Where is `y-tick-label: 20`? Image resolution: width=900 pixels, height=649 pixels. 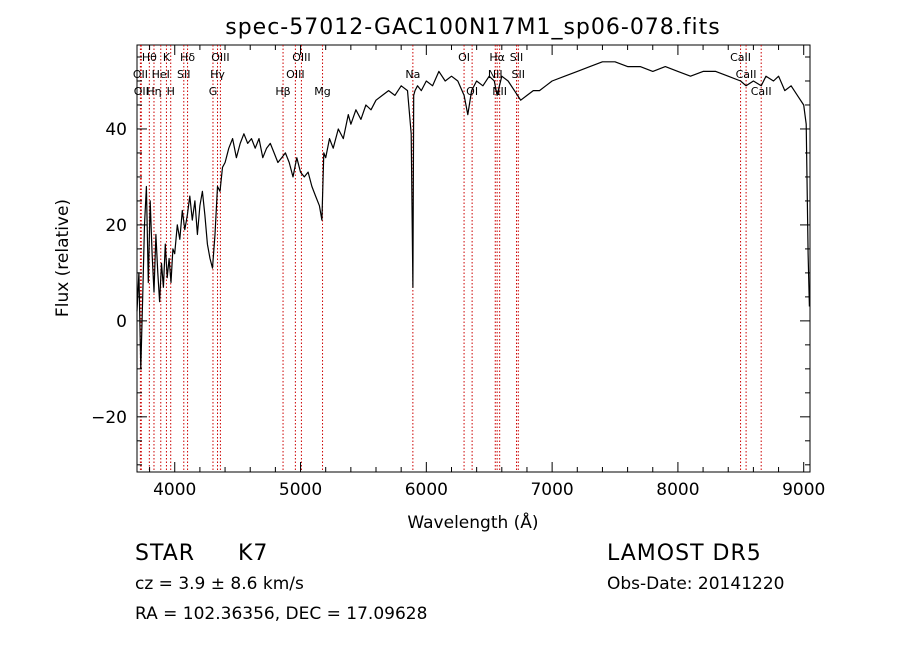 y-tick-label: 20 is located at coordinates (116, 226).